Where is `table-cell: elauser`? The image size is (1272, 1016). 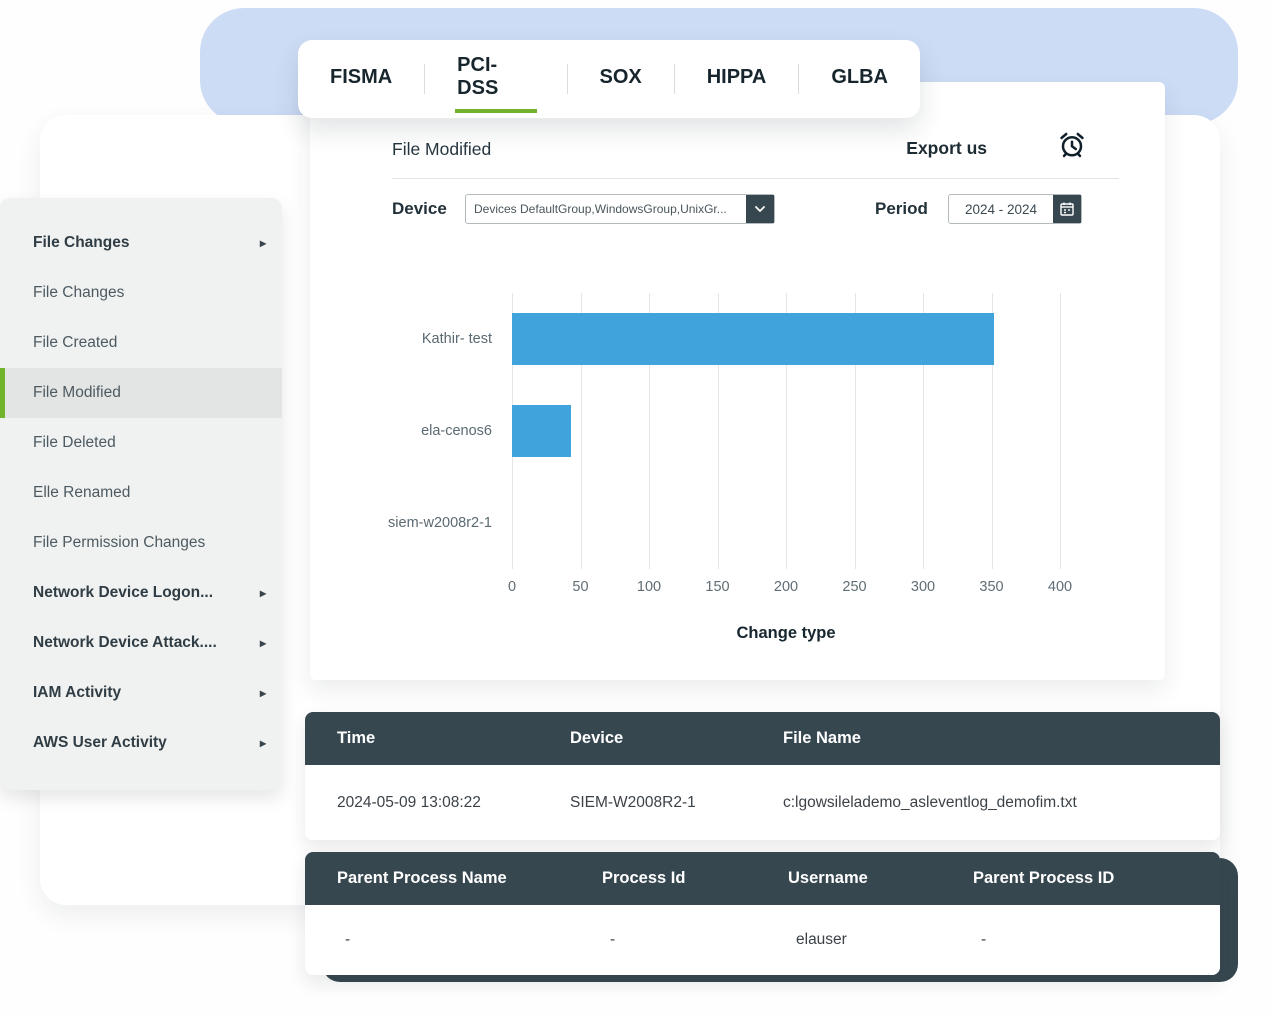
table-cell: elauser is located at coordinates (821, 939).